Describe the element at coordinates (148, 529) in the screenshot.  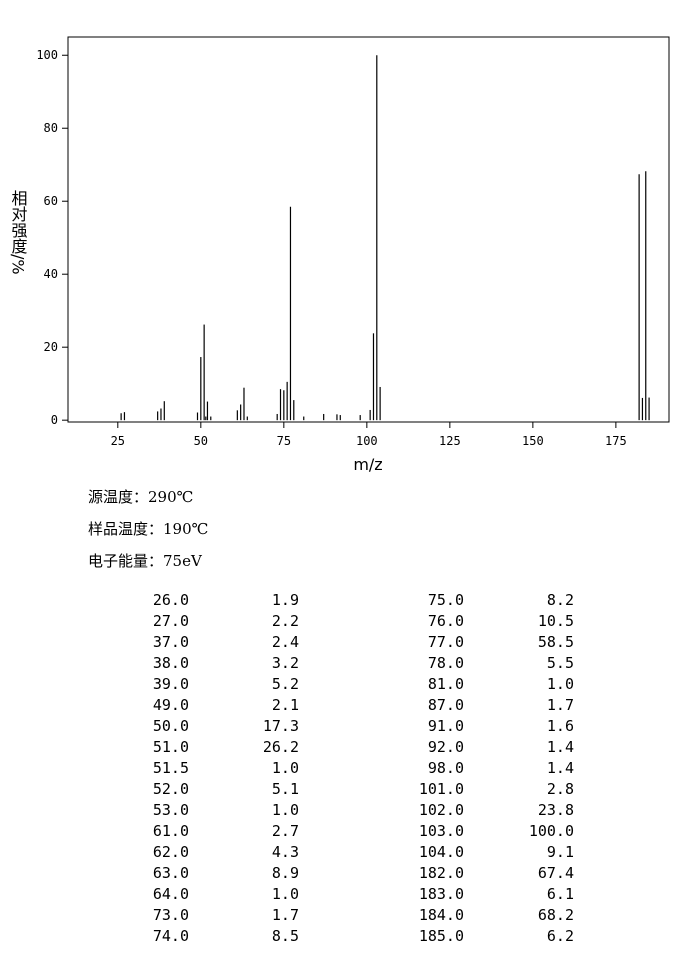
I see `note: 样品温度：190℃` at that location.